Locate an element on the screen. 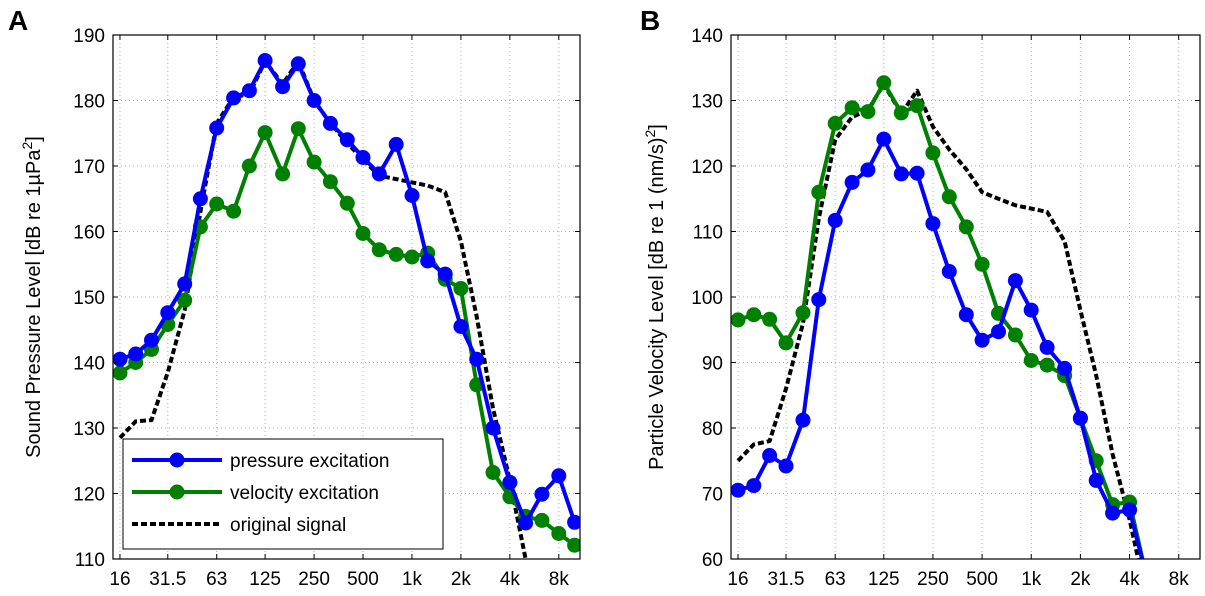 This screenshot has width=1205, height=596. y-tick-label: 80 is located at coordinates (712, 429).